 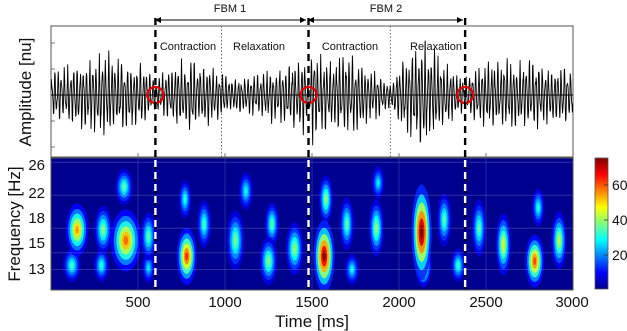 I want to click on ytick-22: 22, so click(x=36, y=193).